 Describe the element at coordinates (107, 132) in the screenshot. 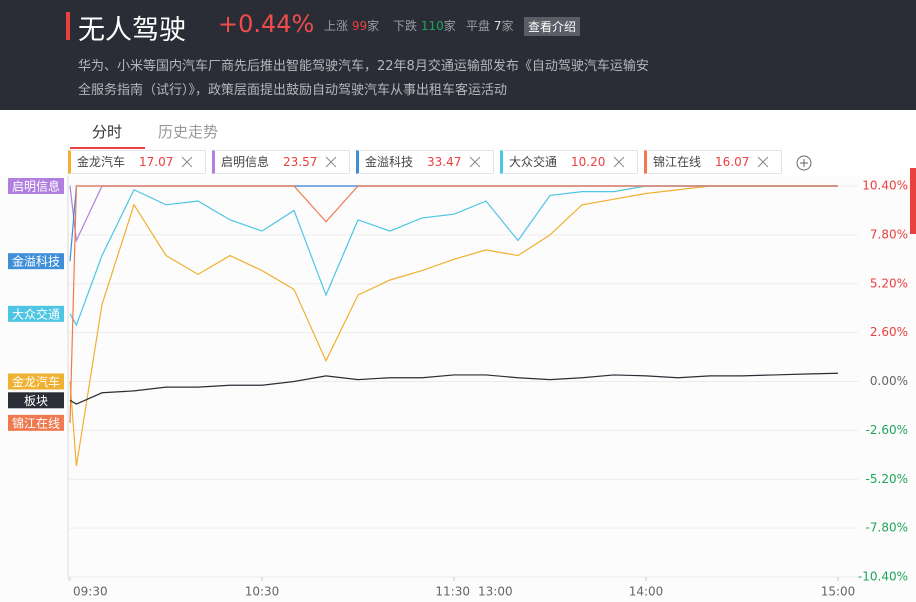

I see `tab: 分时` at that location.